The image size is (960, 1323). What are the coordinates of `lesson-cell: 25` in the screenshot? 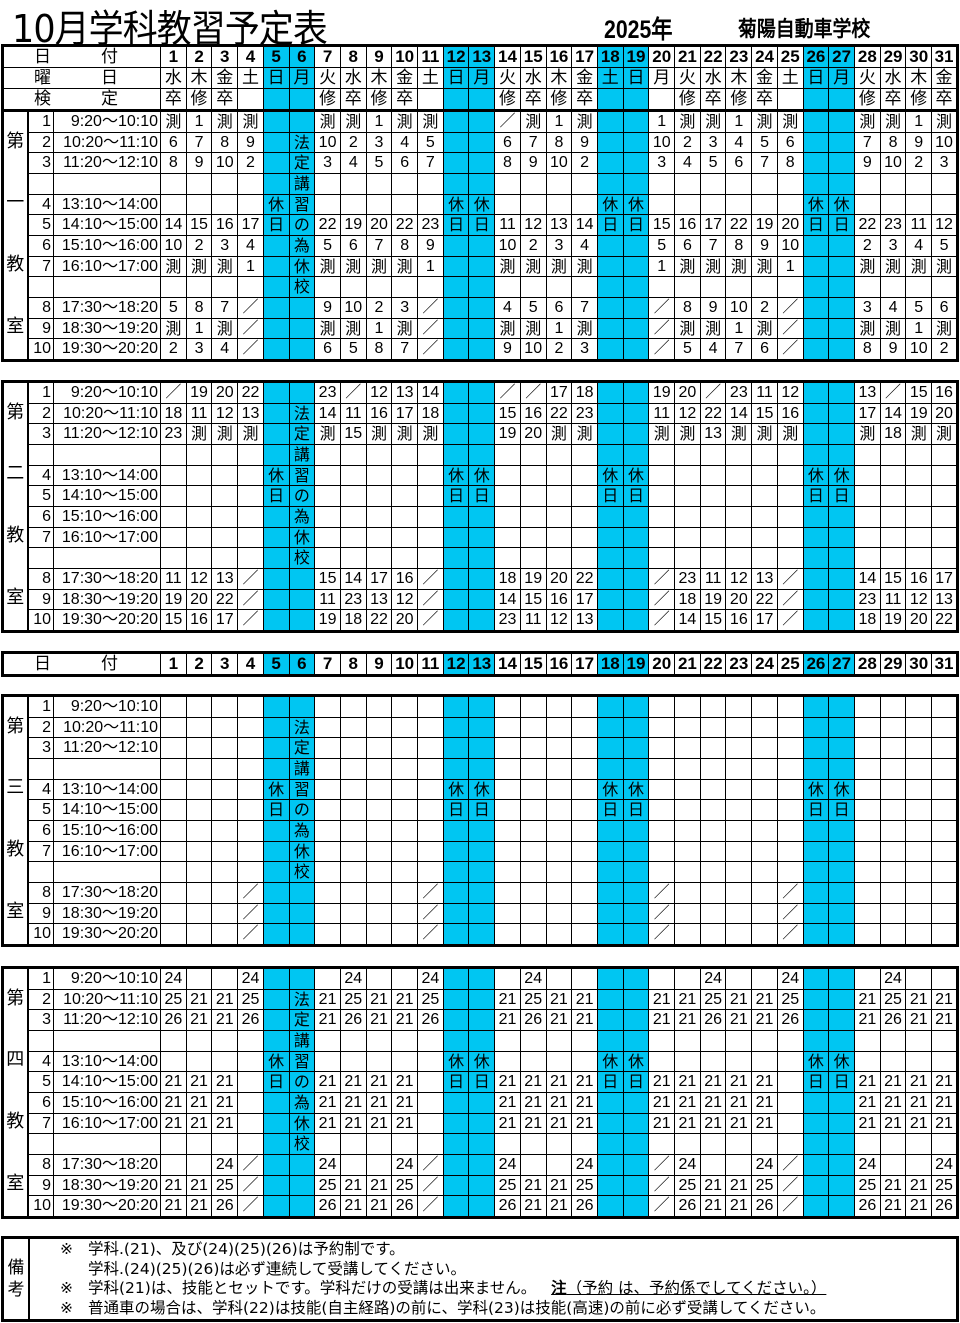 It's located at (405, 1185).